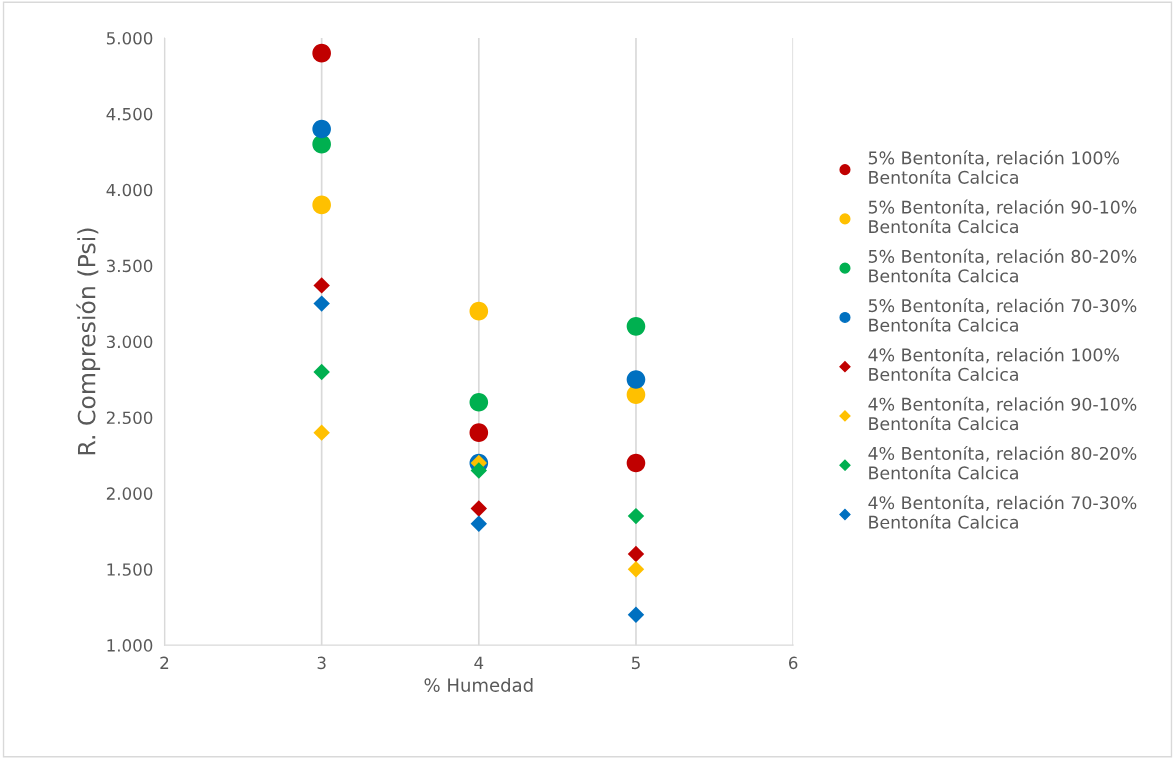  I want to click on x-axis-title: % Humedad, so click(478, 684).